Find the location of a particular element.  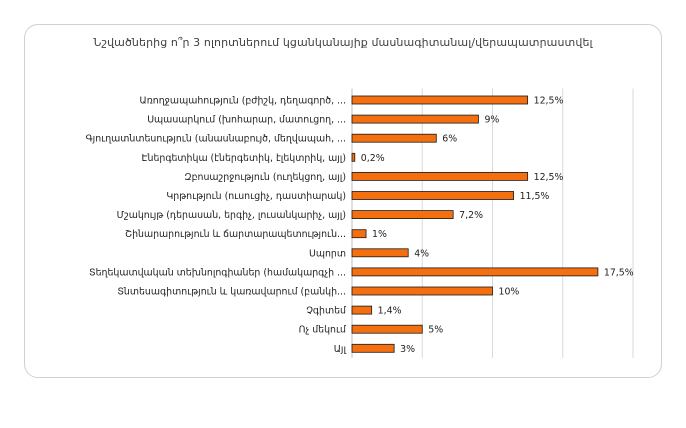

category-label: Սպորտ is located at coordinates (327, 253).